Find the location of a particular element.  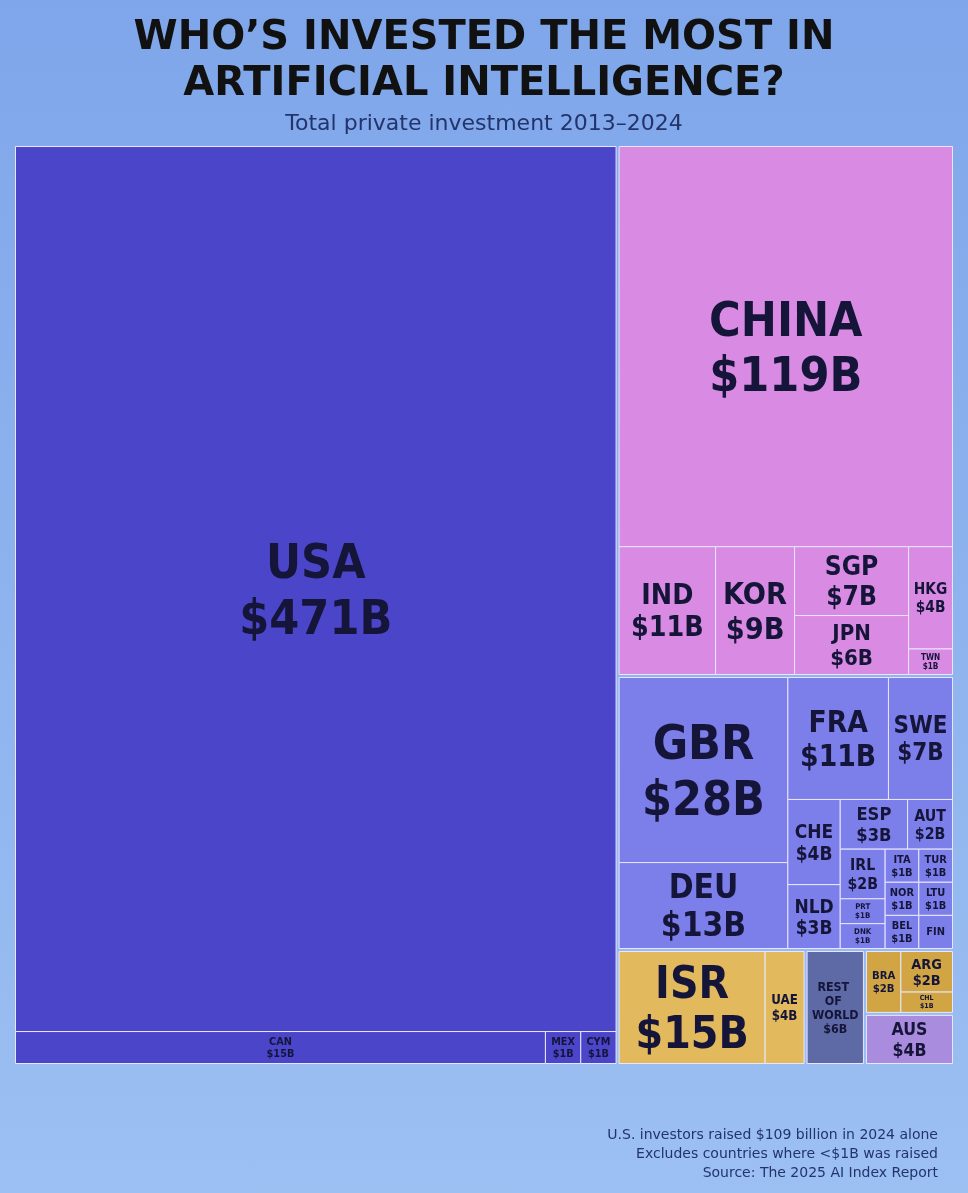

data-label: $9B is located at coordinates (755, 628).